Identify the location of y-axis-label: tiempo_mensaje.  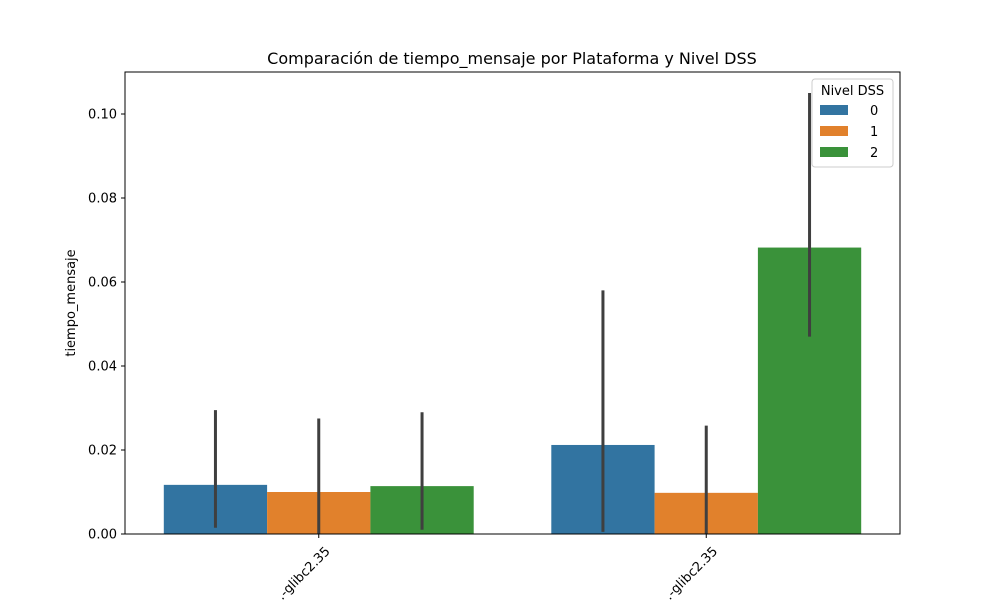
(71, 302).